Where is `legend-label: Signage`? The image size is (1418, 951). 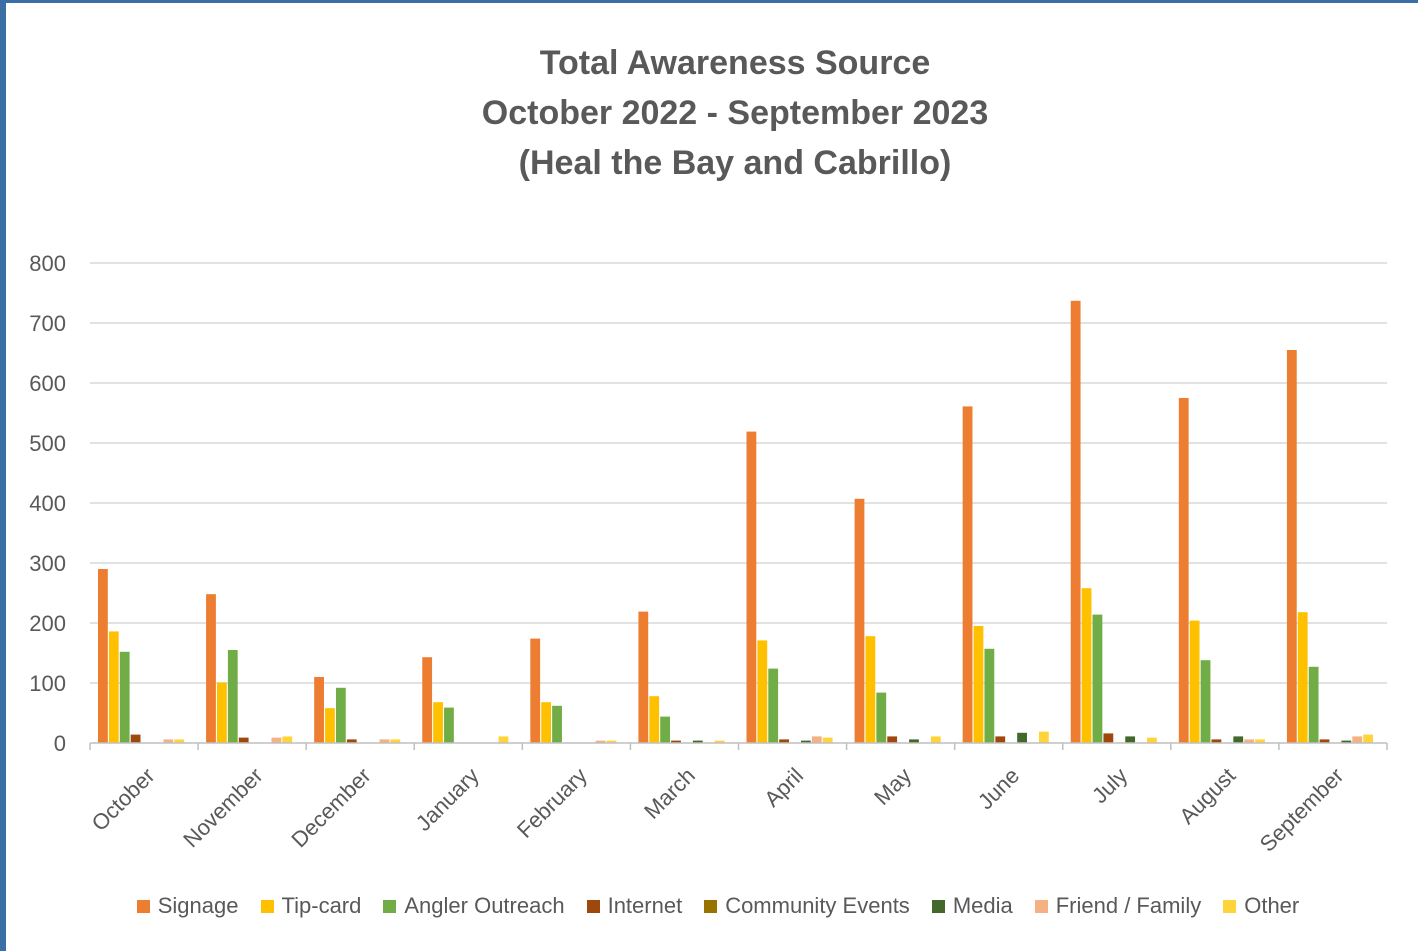
legend-label: Signage is located at coordinates (198, 905).